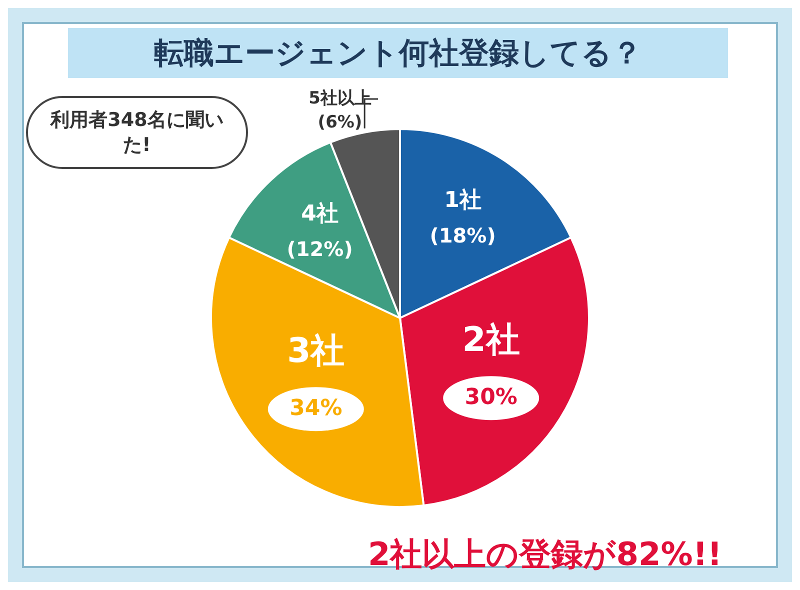 The image size is (800, 590). What do you see at coordinates (316, 408) in the screenshot?
I see `data-label: 34%` at bounding box center [316, 408].